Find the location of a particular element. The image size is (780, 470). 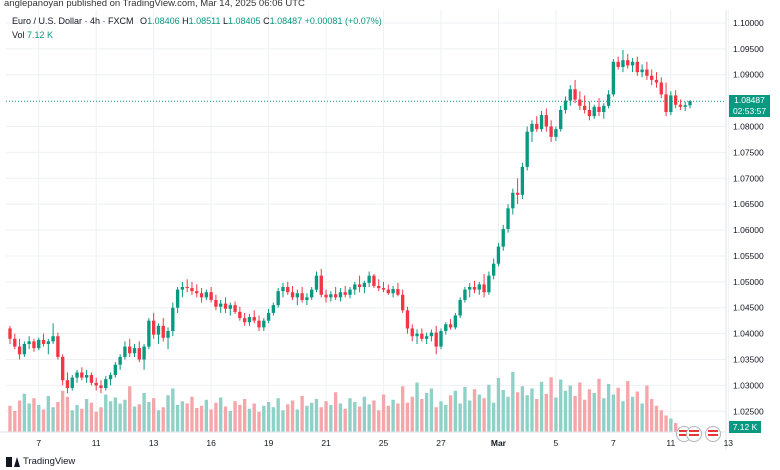

time-axis-label: 5 is located at coordinates (556, 443).